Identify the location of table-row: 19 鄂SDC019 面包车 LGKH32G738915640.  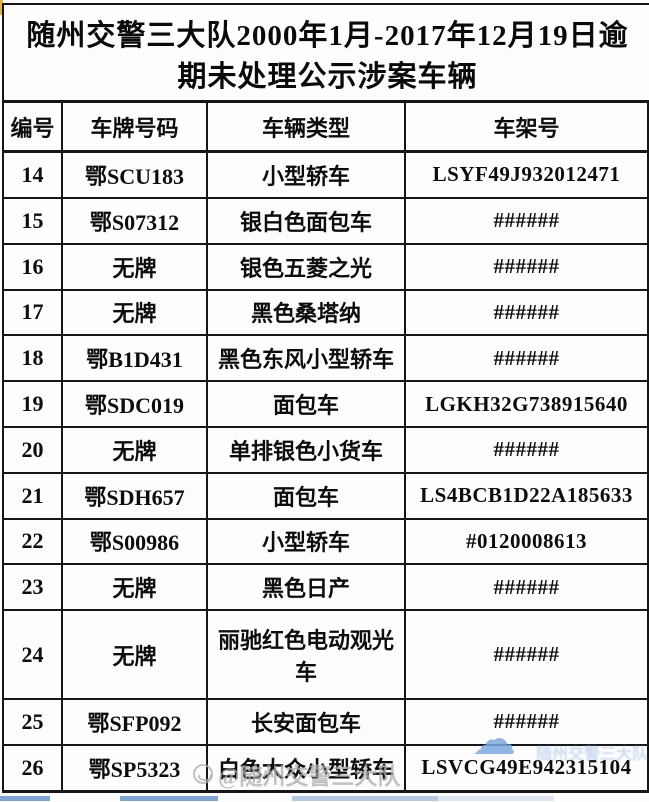
(325, 404).